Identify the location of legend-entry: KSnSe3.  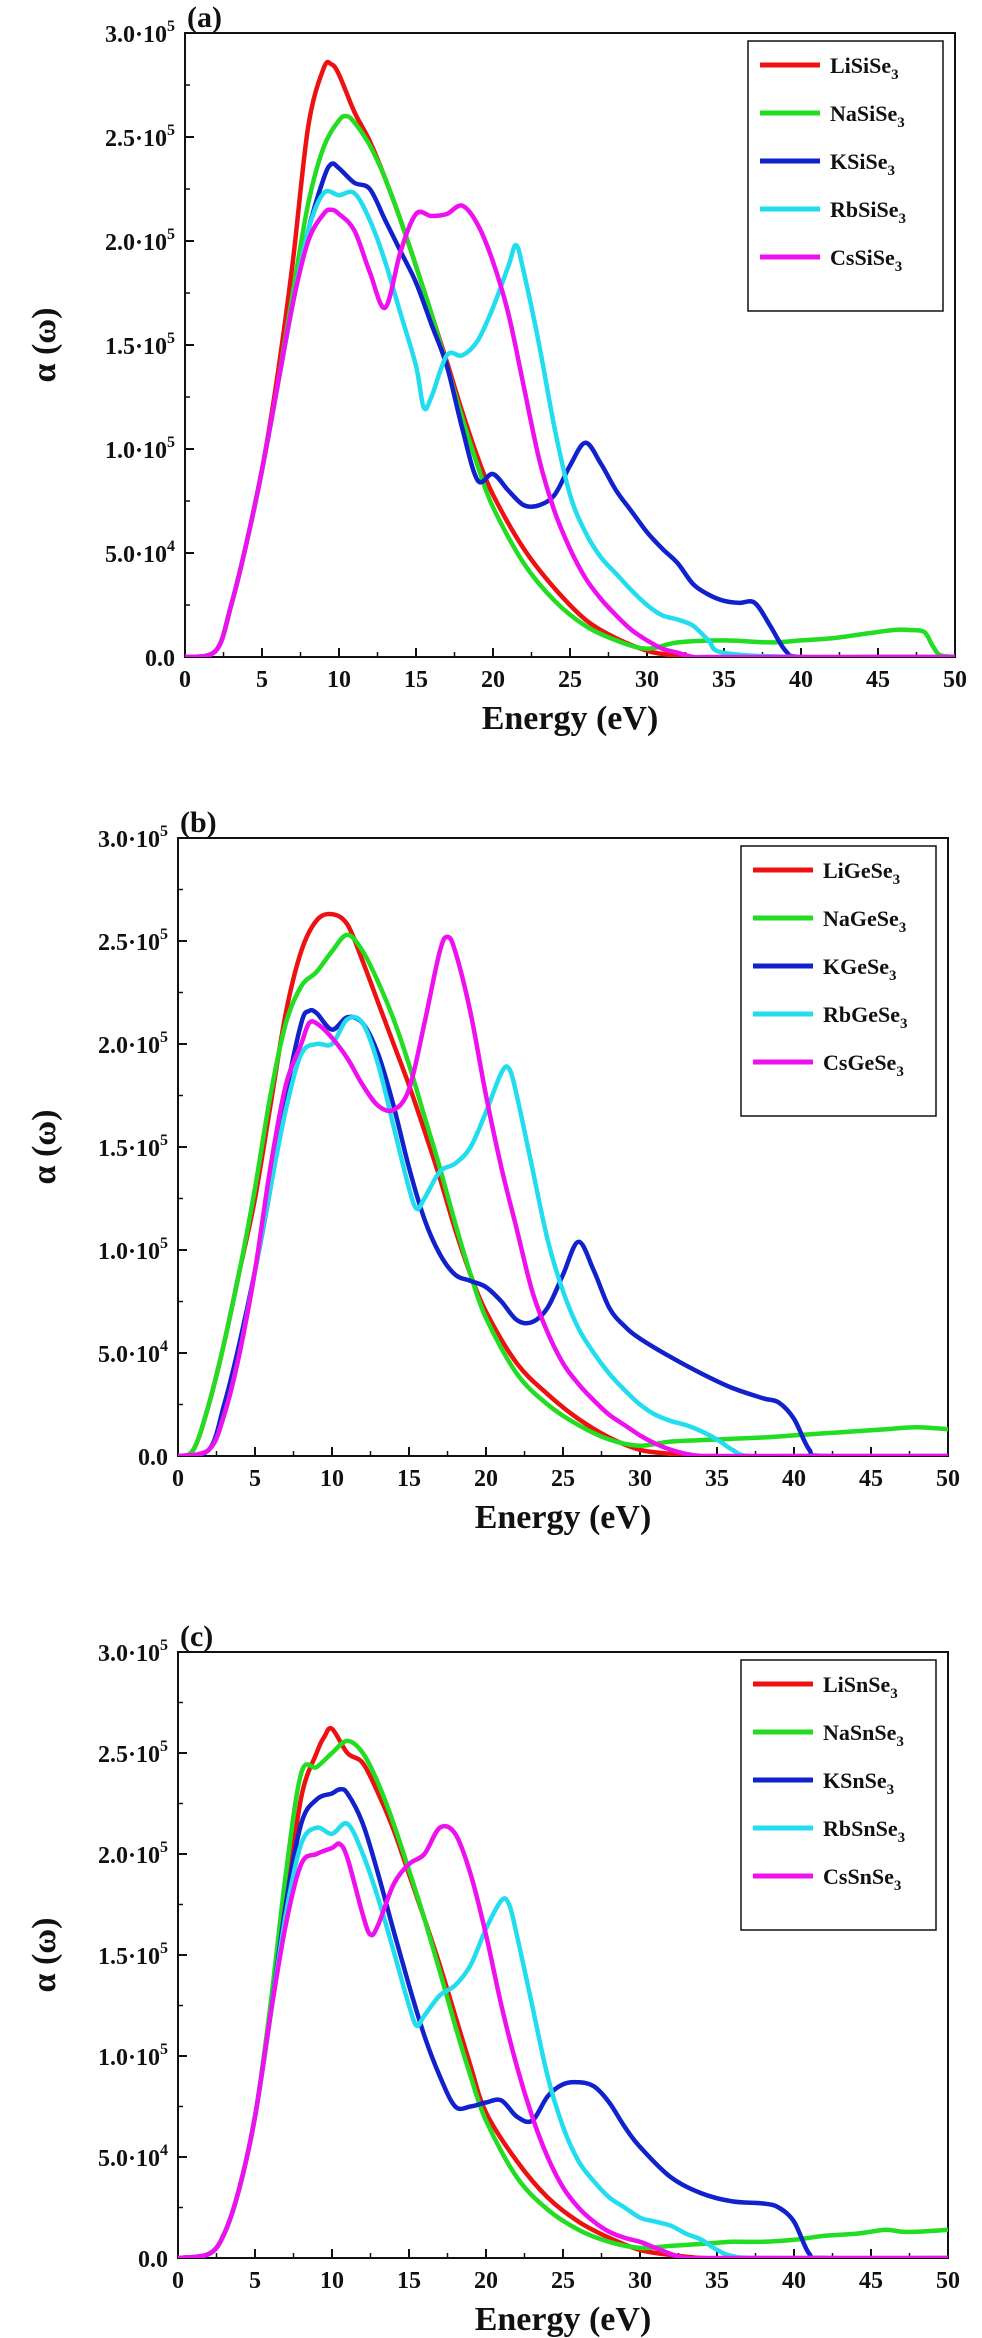
(858, 1783).